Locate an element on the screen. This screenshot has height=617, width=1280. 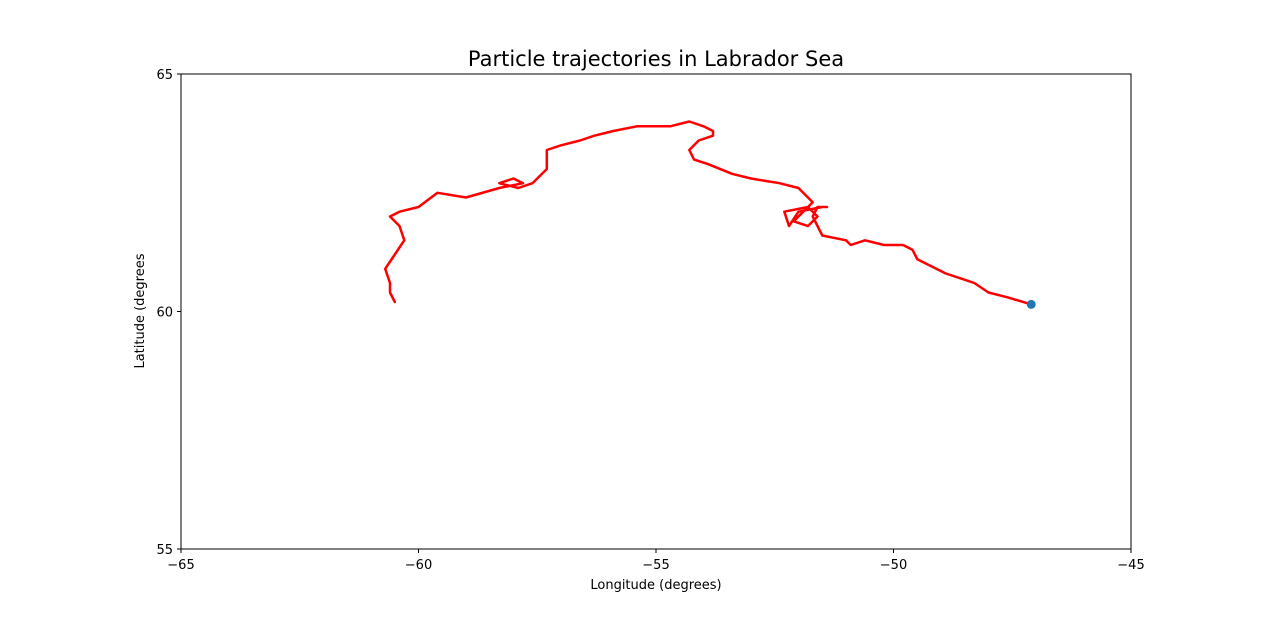
start-point-marker is located at coordinates (1031, 304).